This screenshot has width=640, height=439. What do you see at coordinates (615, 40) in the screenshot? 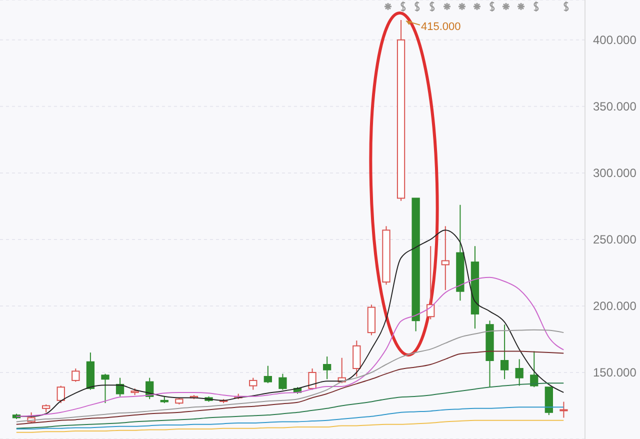
I see `y-tick-label: 400.000` at bounding box center [615, 40].